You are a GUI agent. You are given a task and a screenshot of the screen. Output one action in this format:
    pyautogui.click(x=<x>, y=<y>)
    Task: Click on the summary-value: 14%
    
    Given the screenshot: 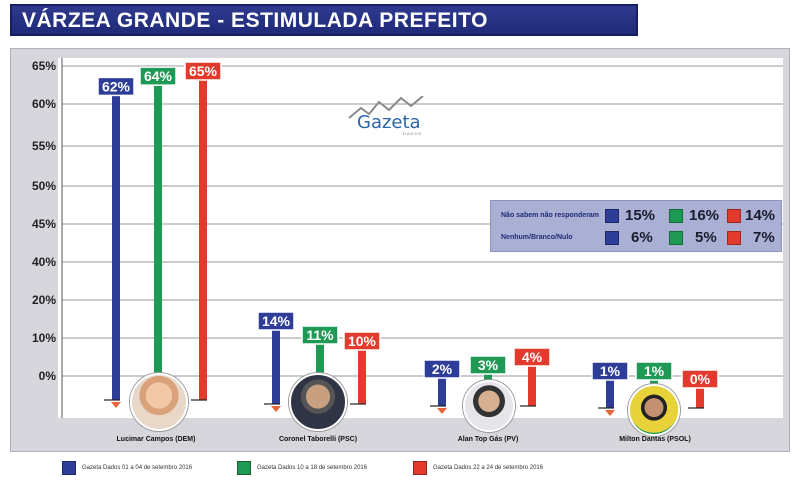 What is the action you would take?
    pyautogui.click(x=760, y=215)
    